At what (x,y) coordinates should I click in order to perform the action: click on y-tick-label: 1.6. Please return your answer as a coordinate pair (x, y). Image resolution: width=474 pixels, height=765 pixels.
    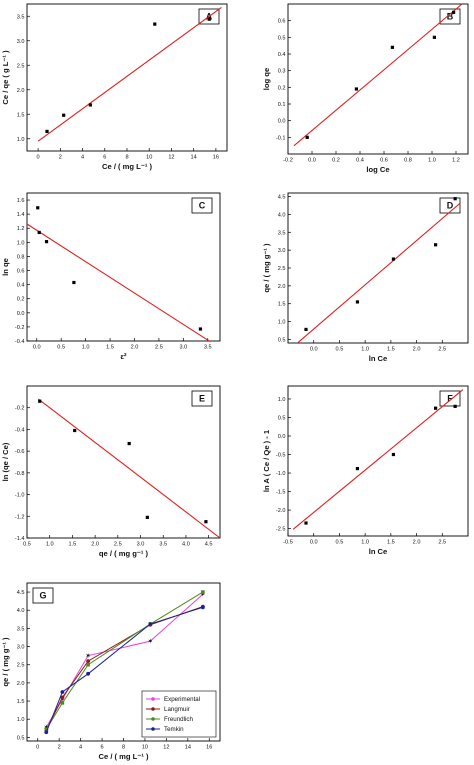
    Looking at the image, I should click on (21, 201).